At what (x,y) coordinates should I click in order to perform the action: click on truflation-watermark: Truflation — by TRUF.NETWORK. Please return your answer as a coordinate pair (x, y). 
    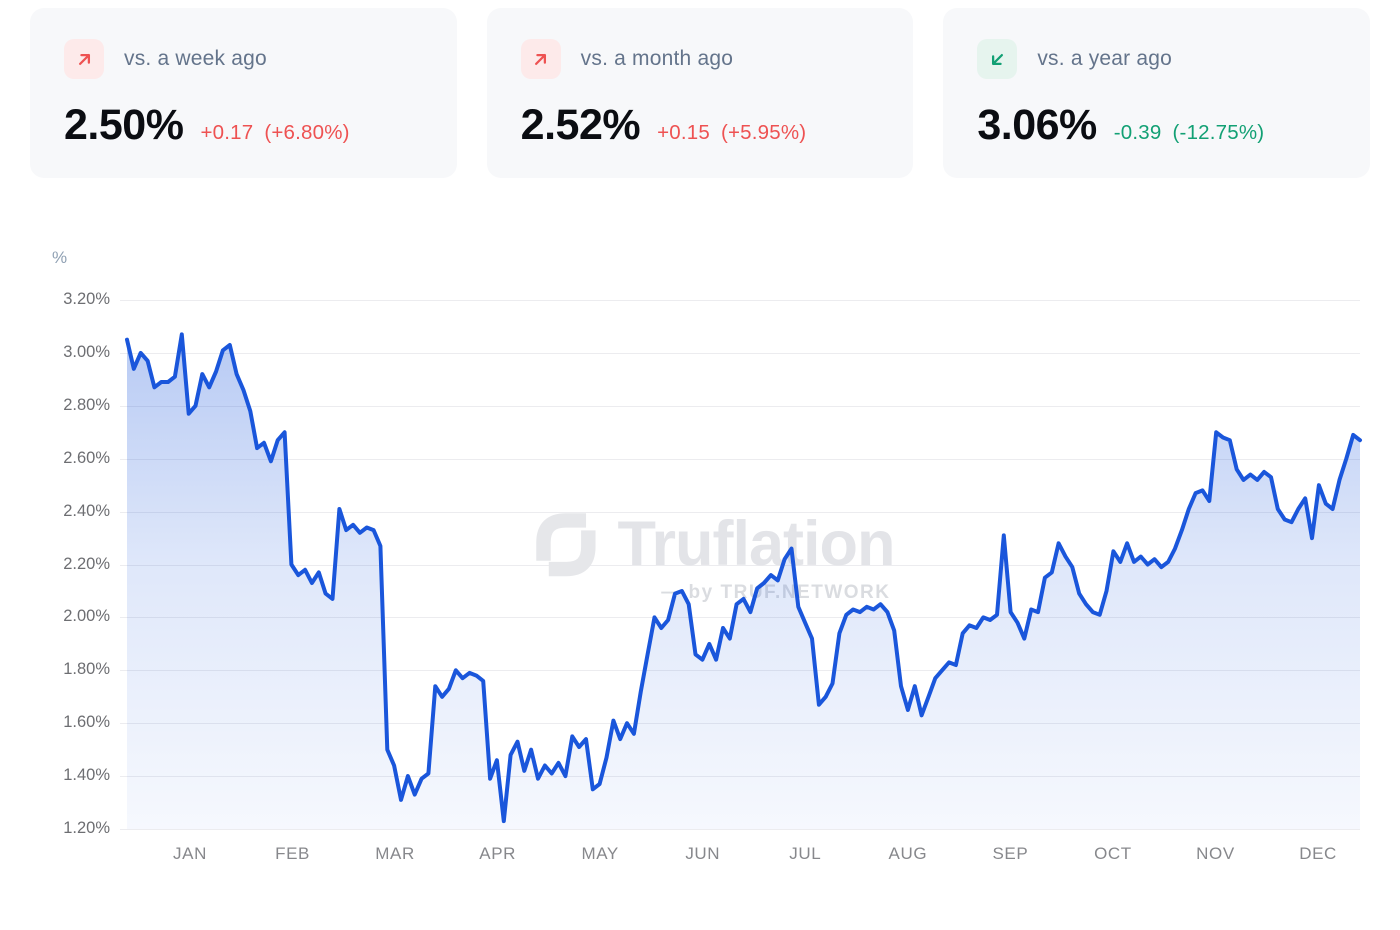
    Looking at the image, I should click on (712, 555).